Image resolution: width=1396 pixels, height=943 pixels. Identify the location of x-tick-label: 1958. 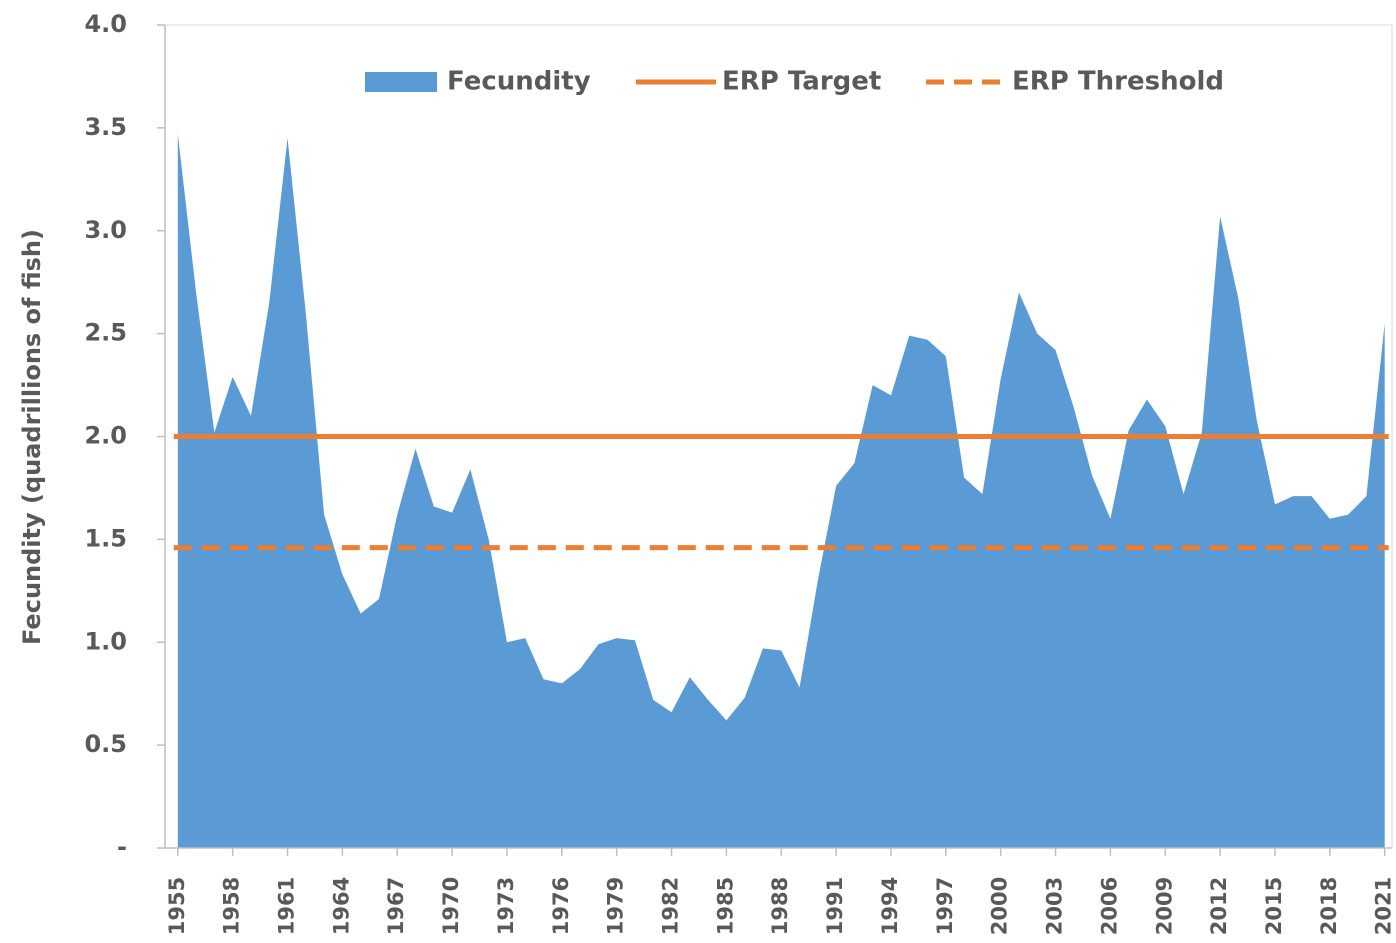
(232, 906).